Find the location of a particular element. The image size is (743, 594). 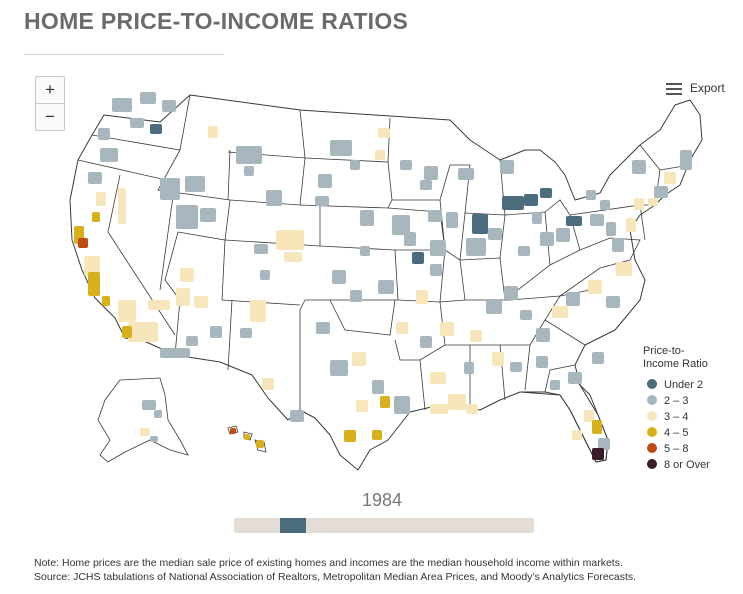

zoom-out-button: − is located at coordinates (50, 116).